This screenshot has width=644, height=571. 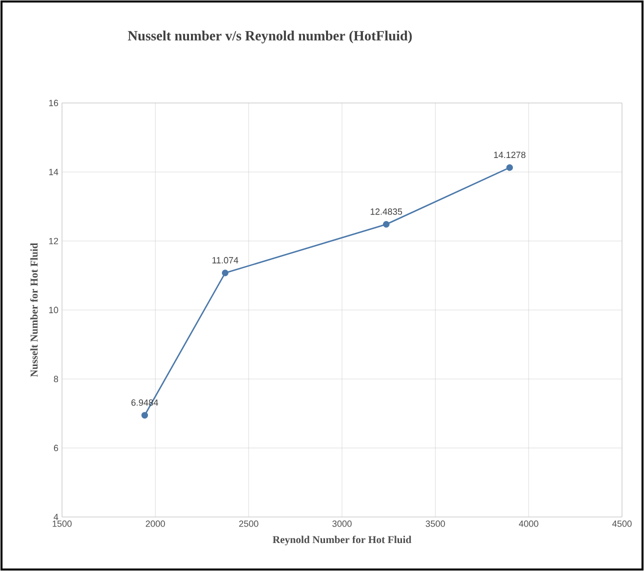 I want to click on y-tick-label: 16, so click(x=53, y=103).